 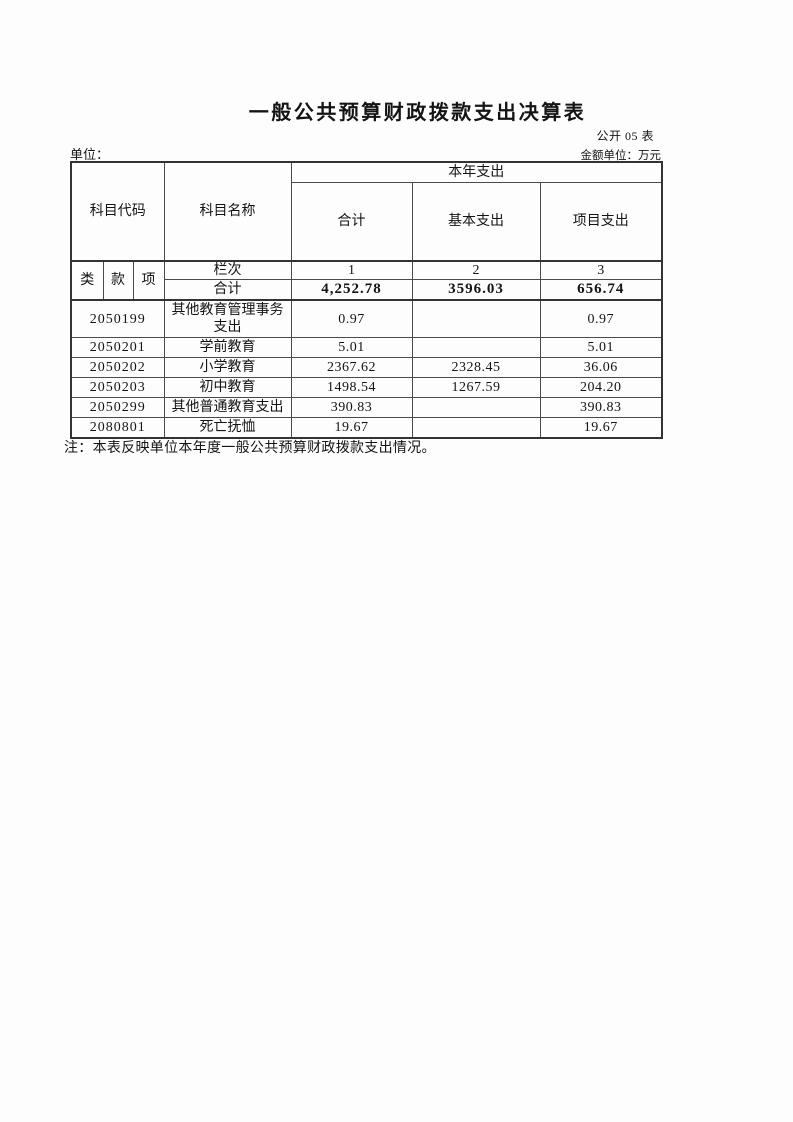 I want to click on row-total: 19.67, so click(x=351, y=428).